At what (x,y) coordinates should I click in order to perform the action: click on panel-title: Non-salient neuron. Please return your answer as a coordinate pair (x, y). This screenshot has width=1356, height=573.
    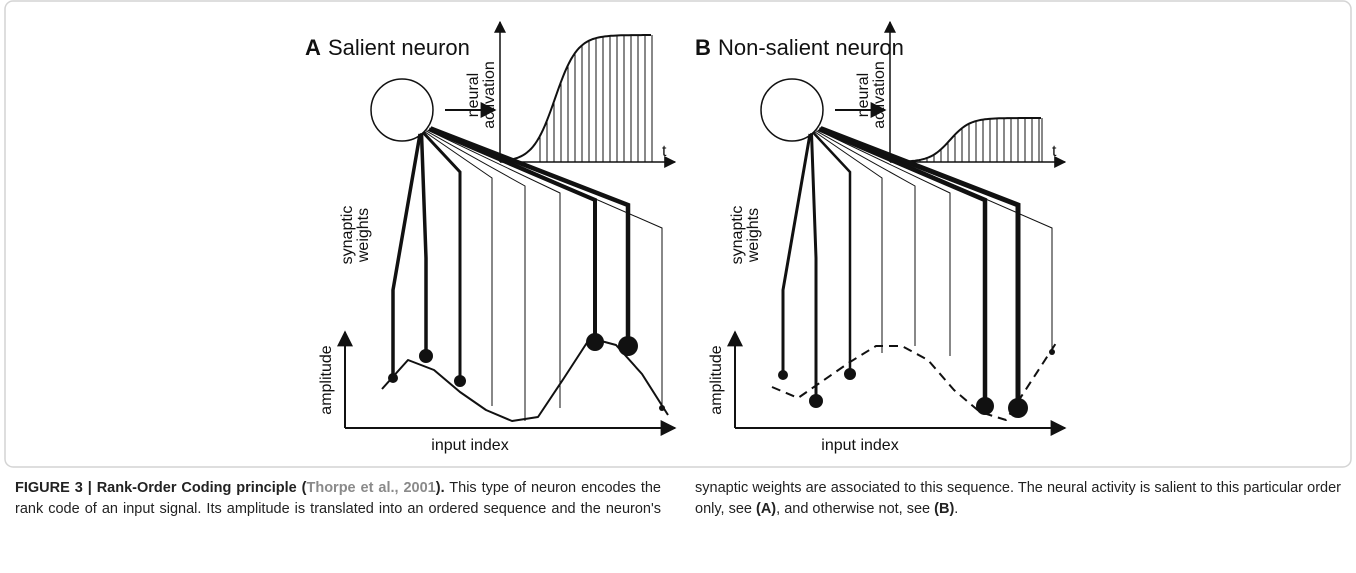
    Looking at the image, I should click on (811, 47).